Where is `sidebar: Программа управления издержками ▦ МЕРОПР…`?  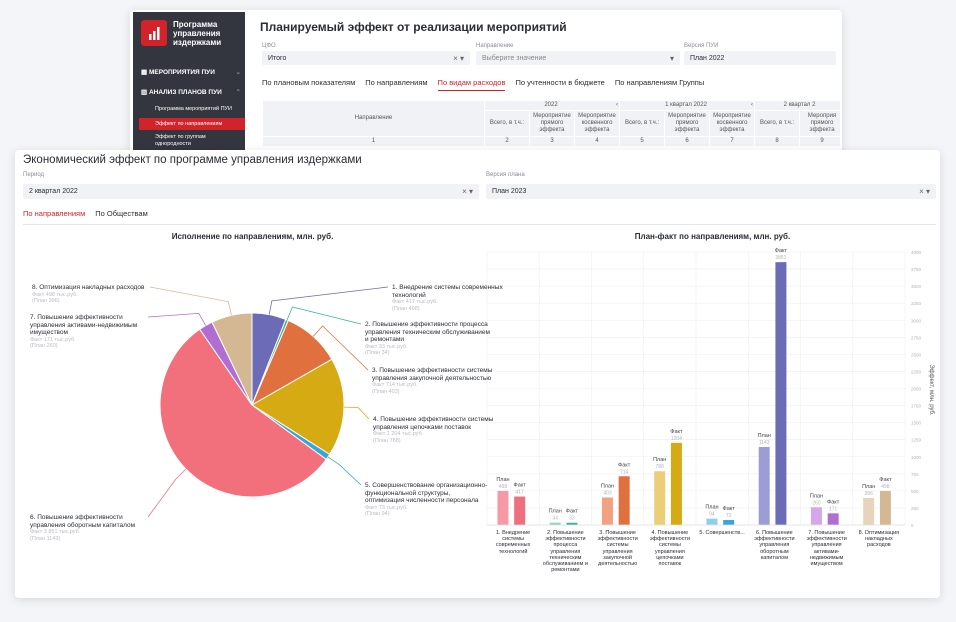 sidebar: Программа управления издержками ▦ МЕРОПР… is located at coordinates (189, 85).